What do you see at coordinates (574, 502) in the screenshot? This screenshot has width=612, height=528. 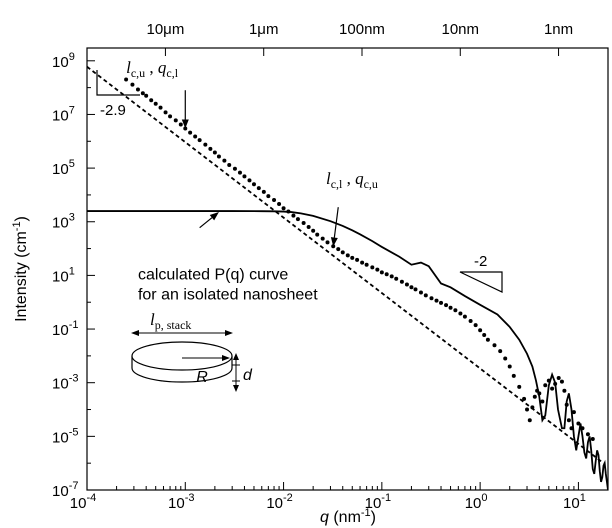 I see `x-tick-label: 10¹` at bounding box center [574, 502].